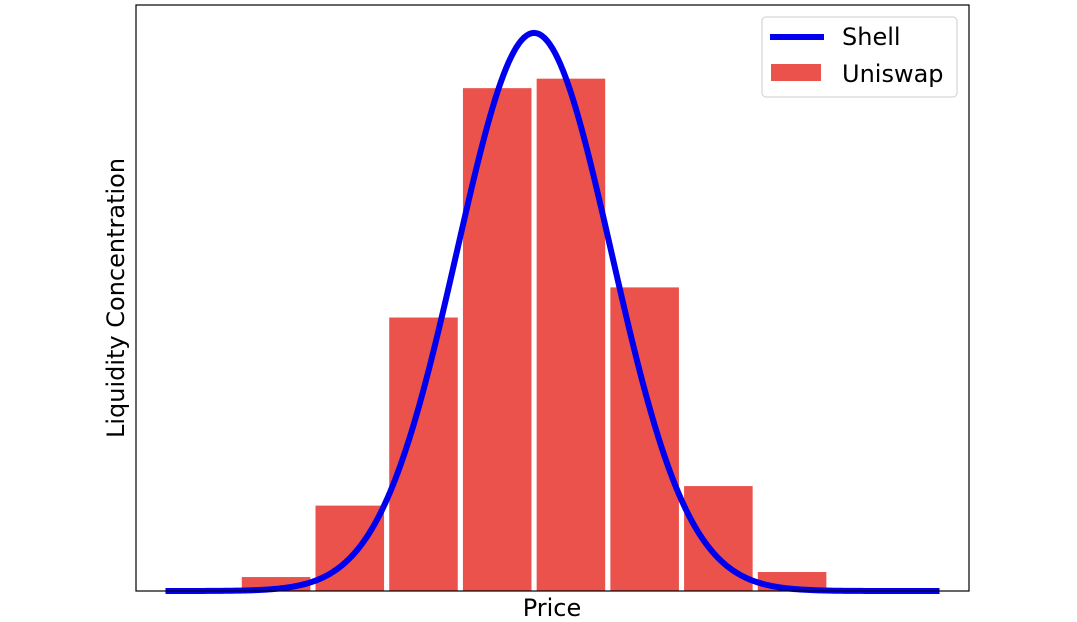  Describe the element at coordinates (796, 72) in the screenshot. I see `legend-swatch-uniswap` at that location.